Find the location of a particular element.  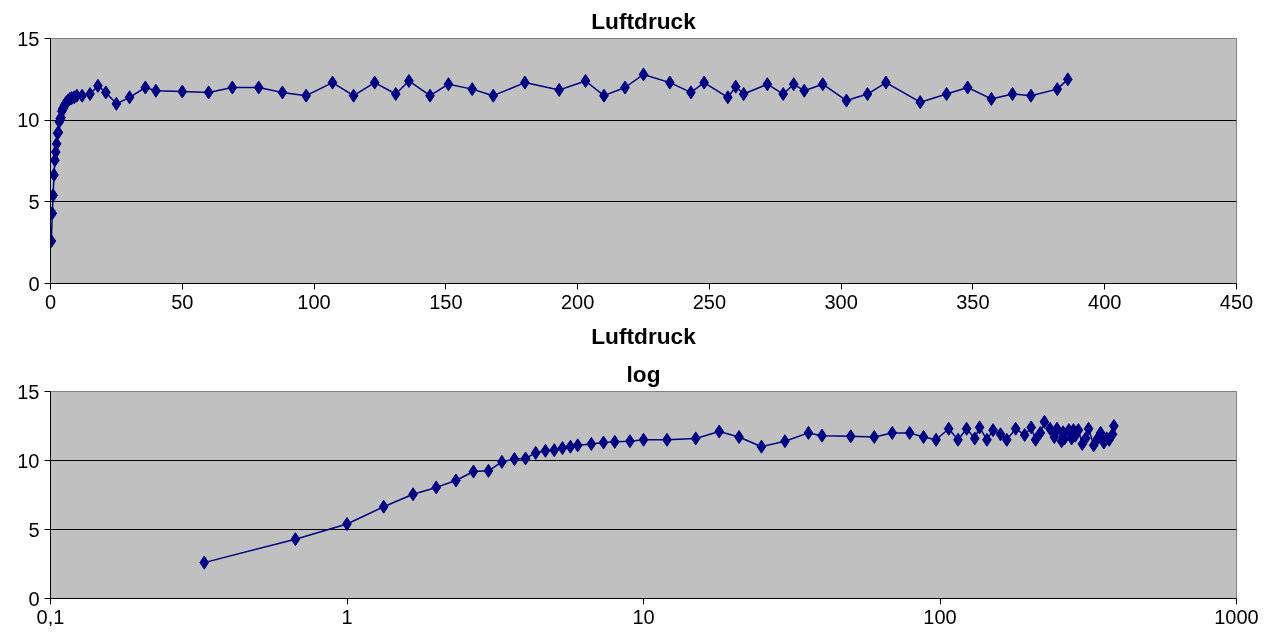

x-tick-label: 450 is located at coordinates (1236, 301).